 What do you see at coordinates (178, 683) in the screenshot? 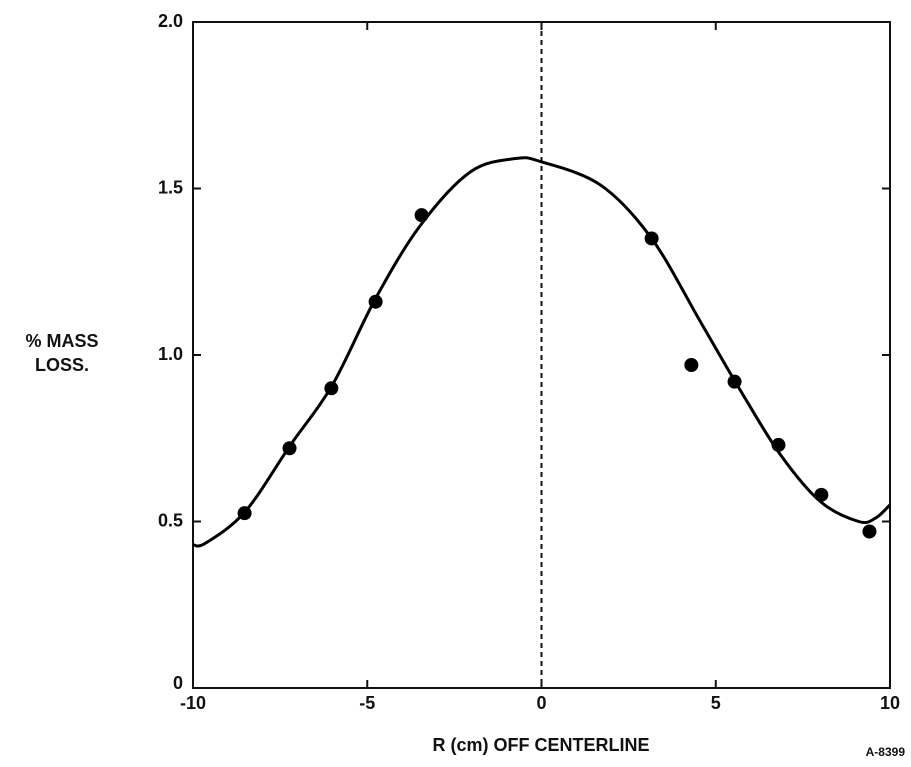
I see `y-tick-label: 0` at bounding box center [178, 683].